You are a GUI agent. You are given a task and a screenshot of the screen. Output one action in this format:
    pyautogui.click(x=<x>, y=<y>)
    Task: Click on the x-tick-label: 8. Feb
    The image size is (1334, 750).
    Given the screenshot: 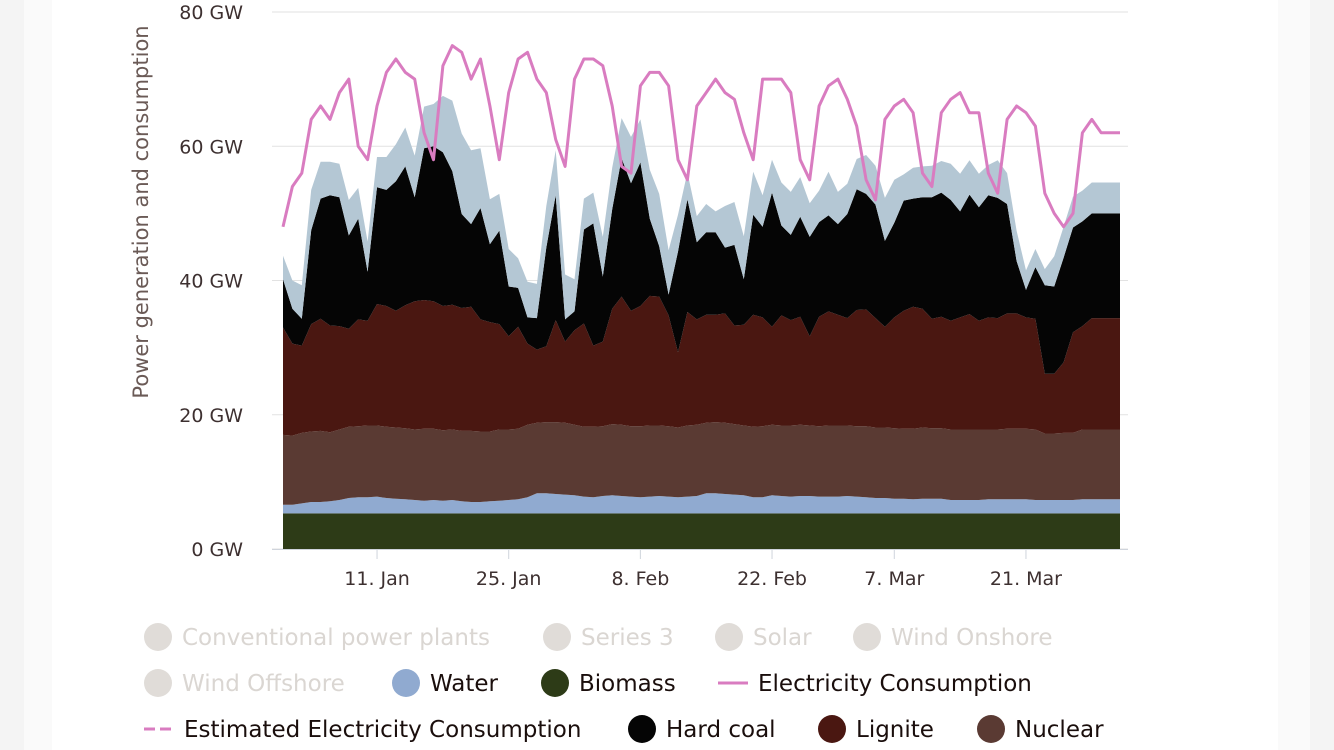 What is the action you would take?
    pyautogui.click(x=640, y=579)
    